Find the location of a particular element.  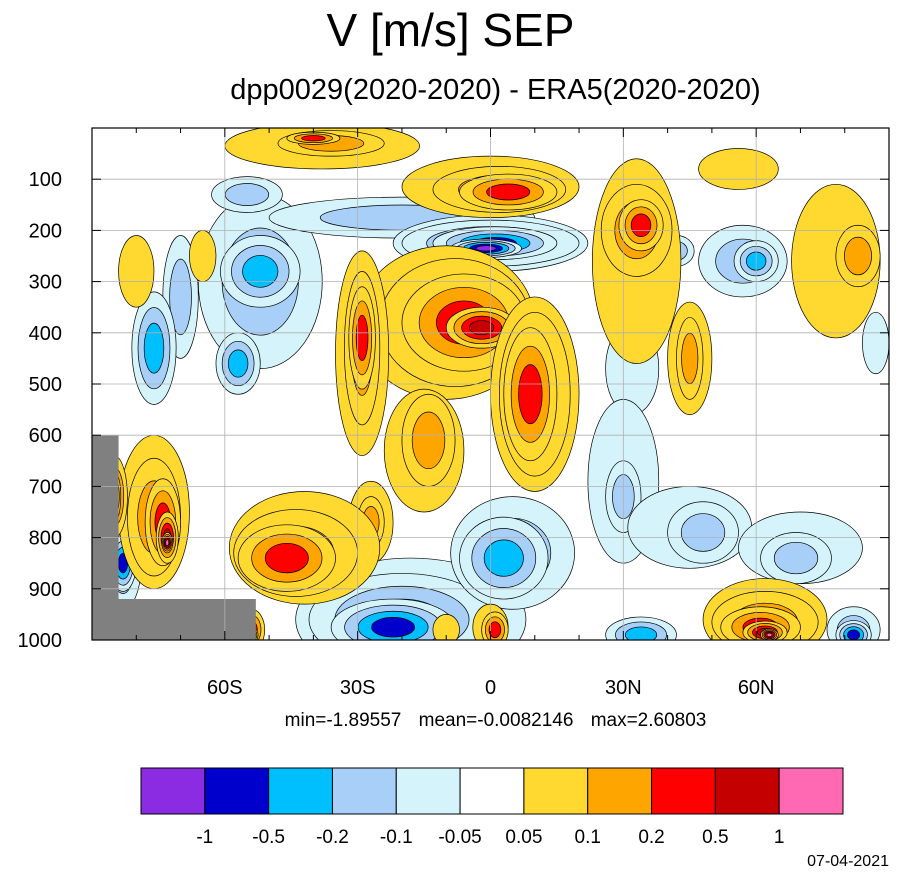

stats-line: min=-1.89557 mean=-0.0082146 max=2.60803 is located at coordinates (450, 721).